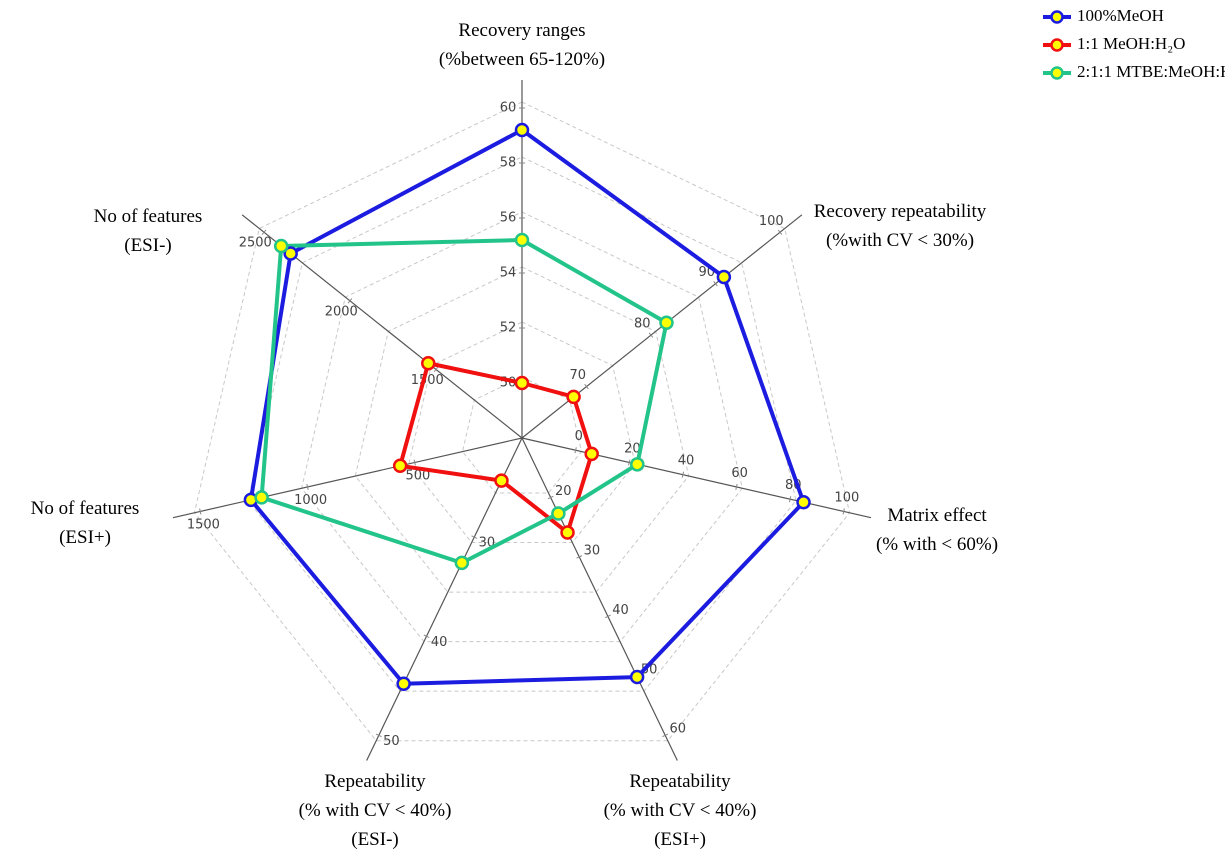  Describe the element at coordinates (375, 810) in the screenshot. I see `axis-title: Repeatability (% with CV < 40%) (ESI-)` at that location.